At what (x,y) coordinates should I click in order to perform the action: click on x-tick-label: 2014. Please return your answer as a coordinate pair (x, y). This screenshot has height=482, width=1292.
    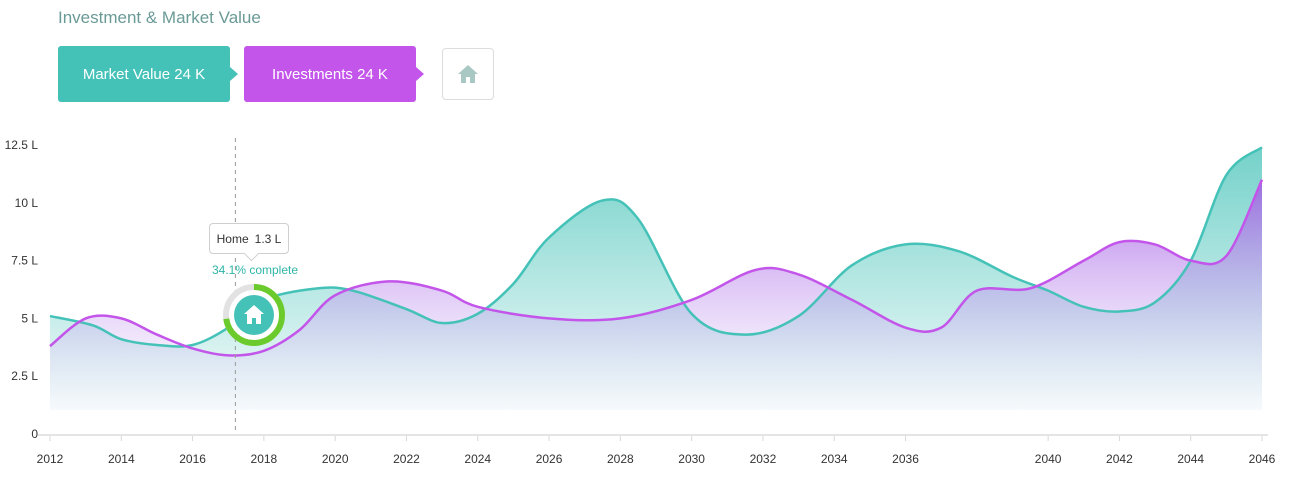
    Looking at the image, I should click on (121, 459).